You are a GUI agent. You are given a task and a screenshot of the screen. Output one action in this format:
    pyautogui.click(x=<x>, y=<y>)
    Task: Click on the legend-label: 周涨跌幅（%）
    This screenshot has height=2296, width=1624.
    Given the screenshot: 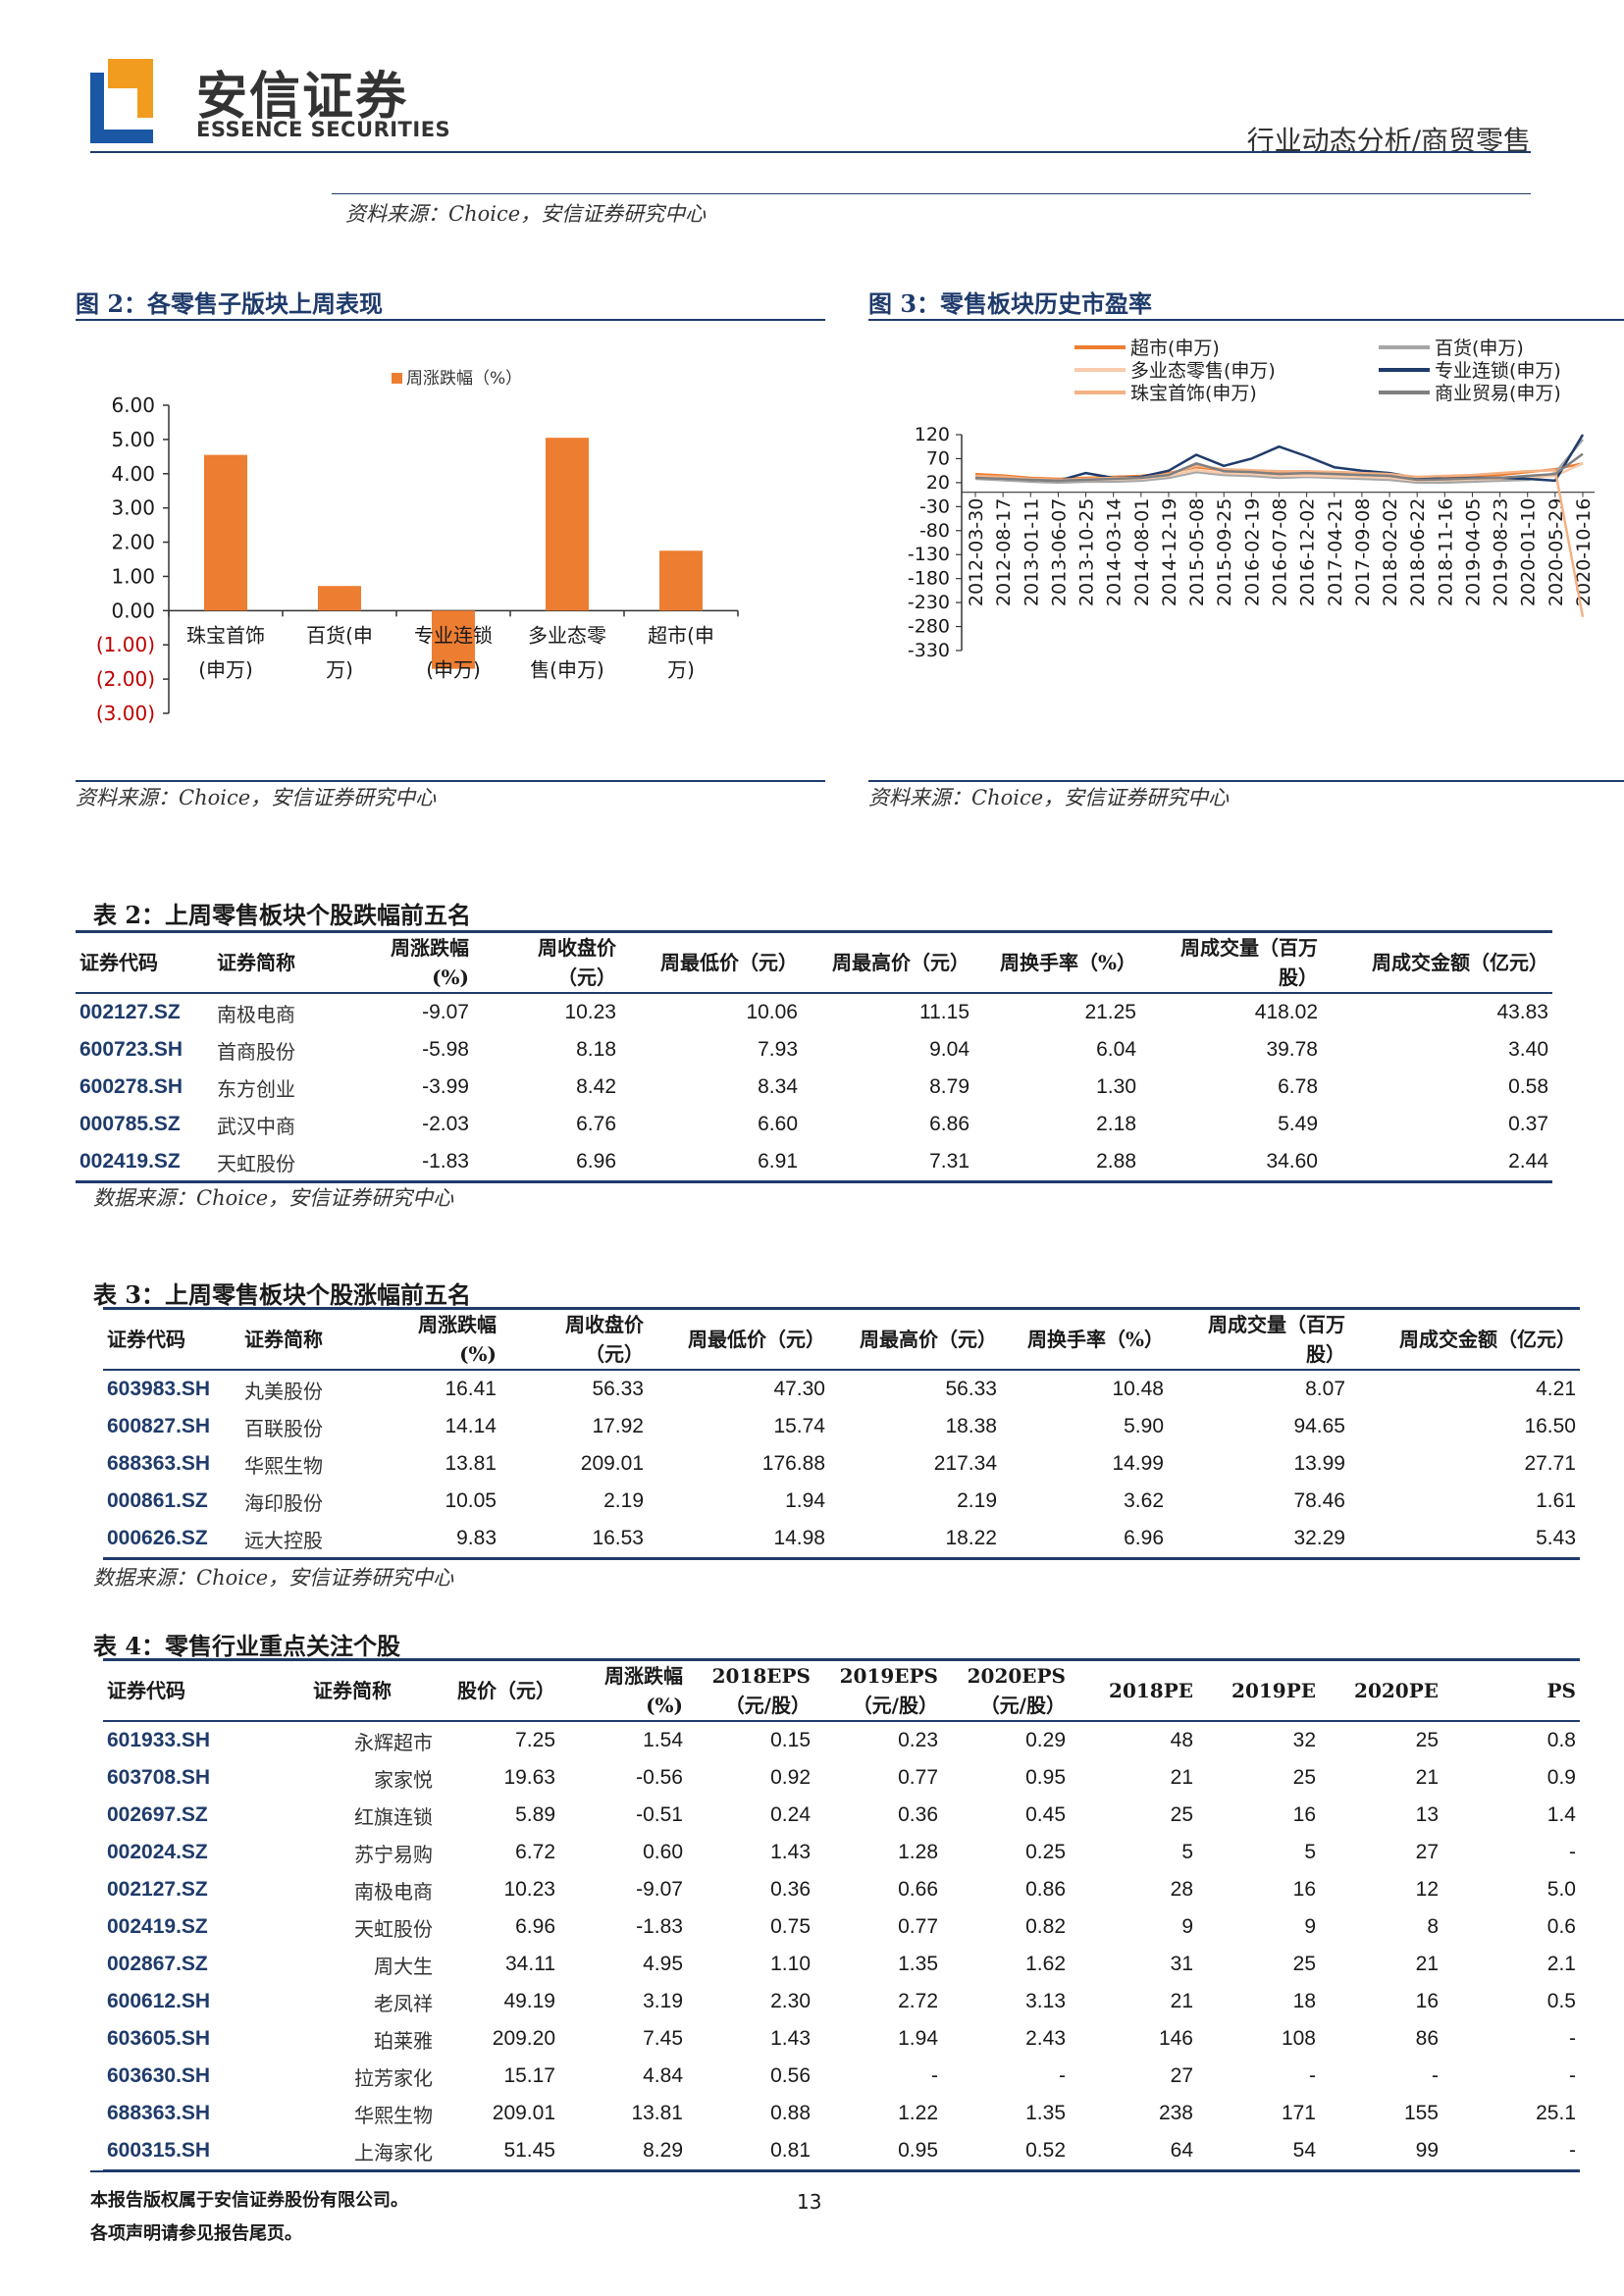 What is the action you would take?
    pyautogui.click(x=464, y=379)
    